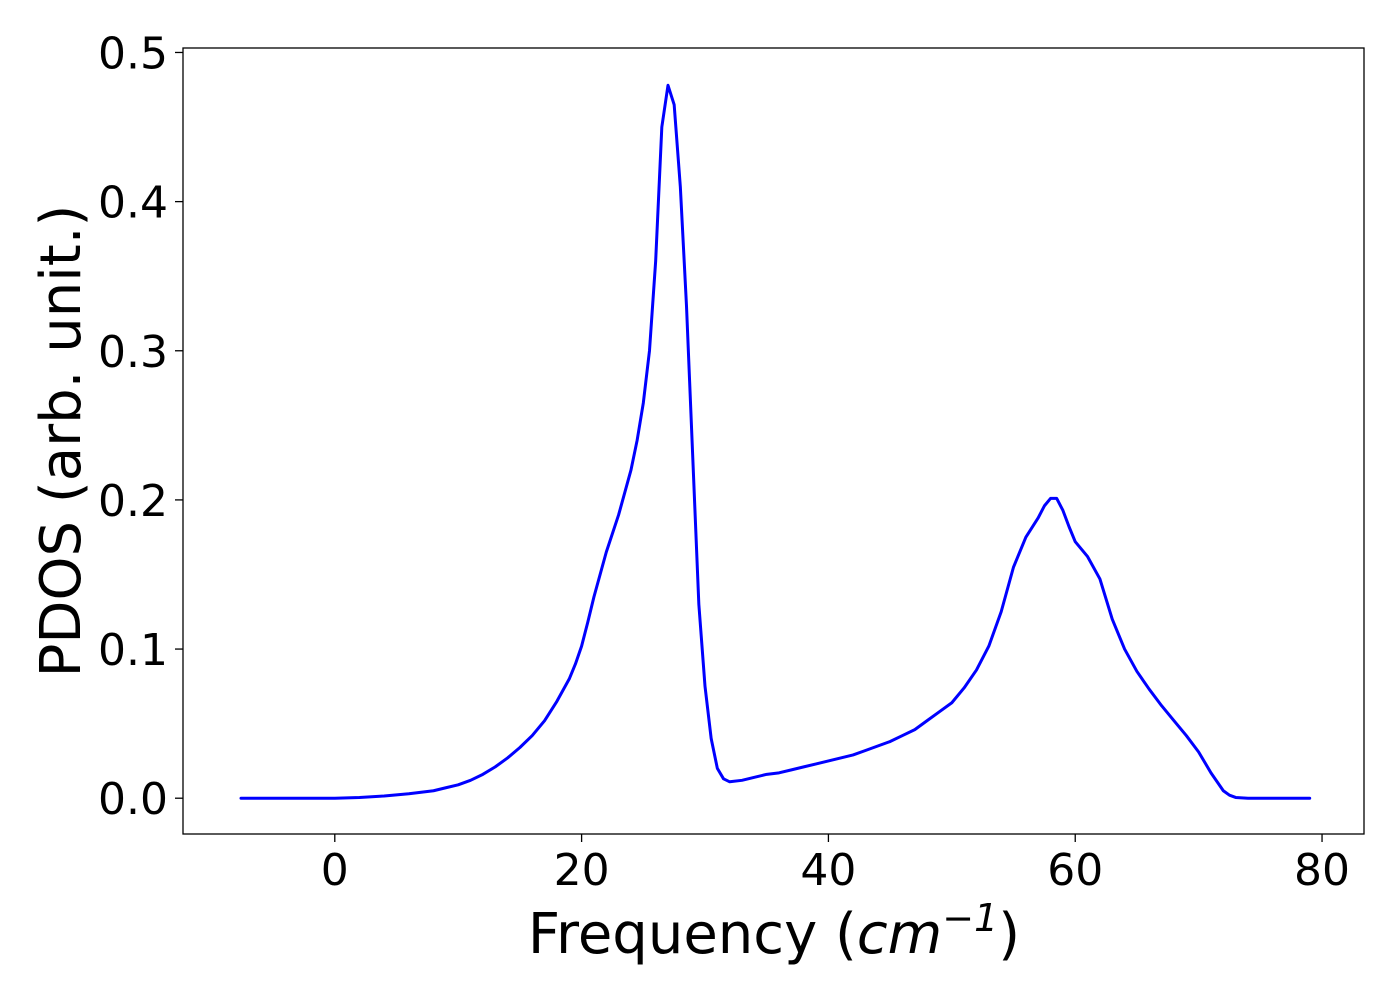 The image size is (1400, 1000). Describe the element at coordinates (335, 870) in the screenshot. I see `x-tick-label: 0` at that location.